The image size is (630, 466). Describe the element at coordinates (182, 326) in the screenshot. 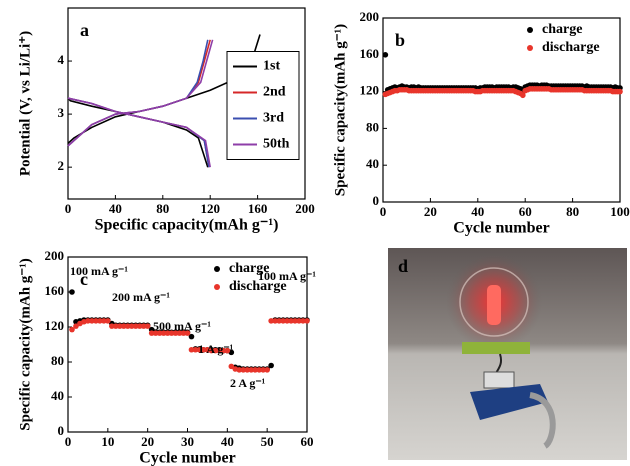

I see `annotation: 500 mA g⁻¹` at that location.